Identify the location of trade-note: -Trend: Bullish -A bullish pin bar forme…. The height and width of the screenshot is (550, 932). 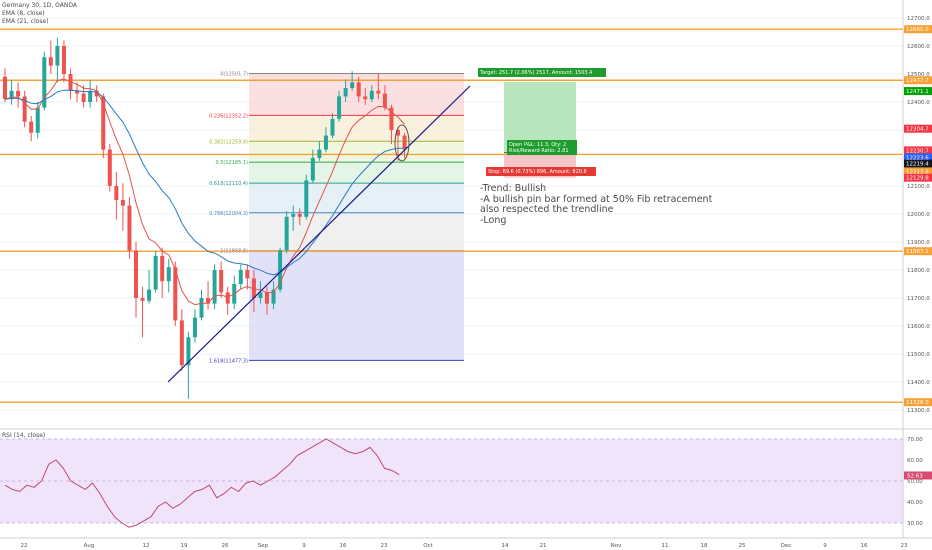
(596, 204).